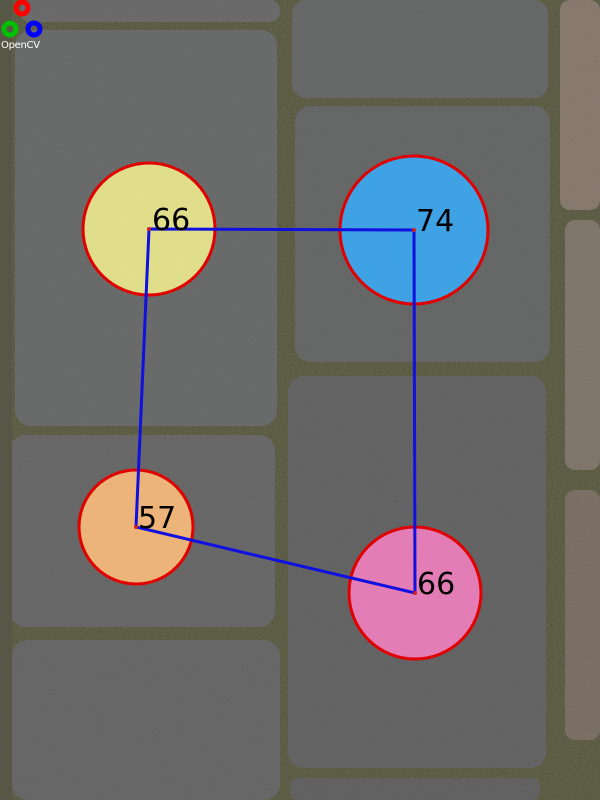  Describe the element at coordinates (22, 8) in the screenshot. I see `logo-ring-red` at that location.